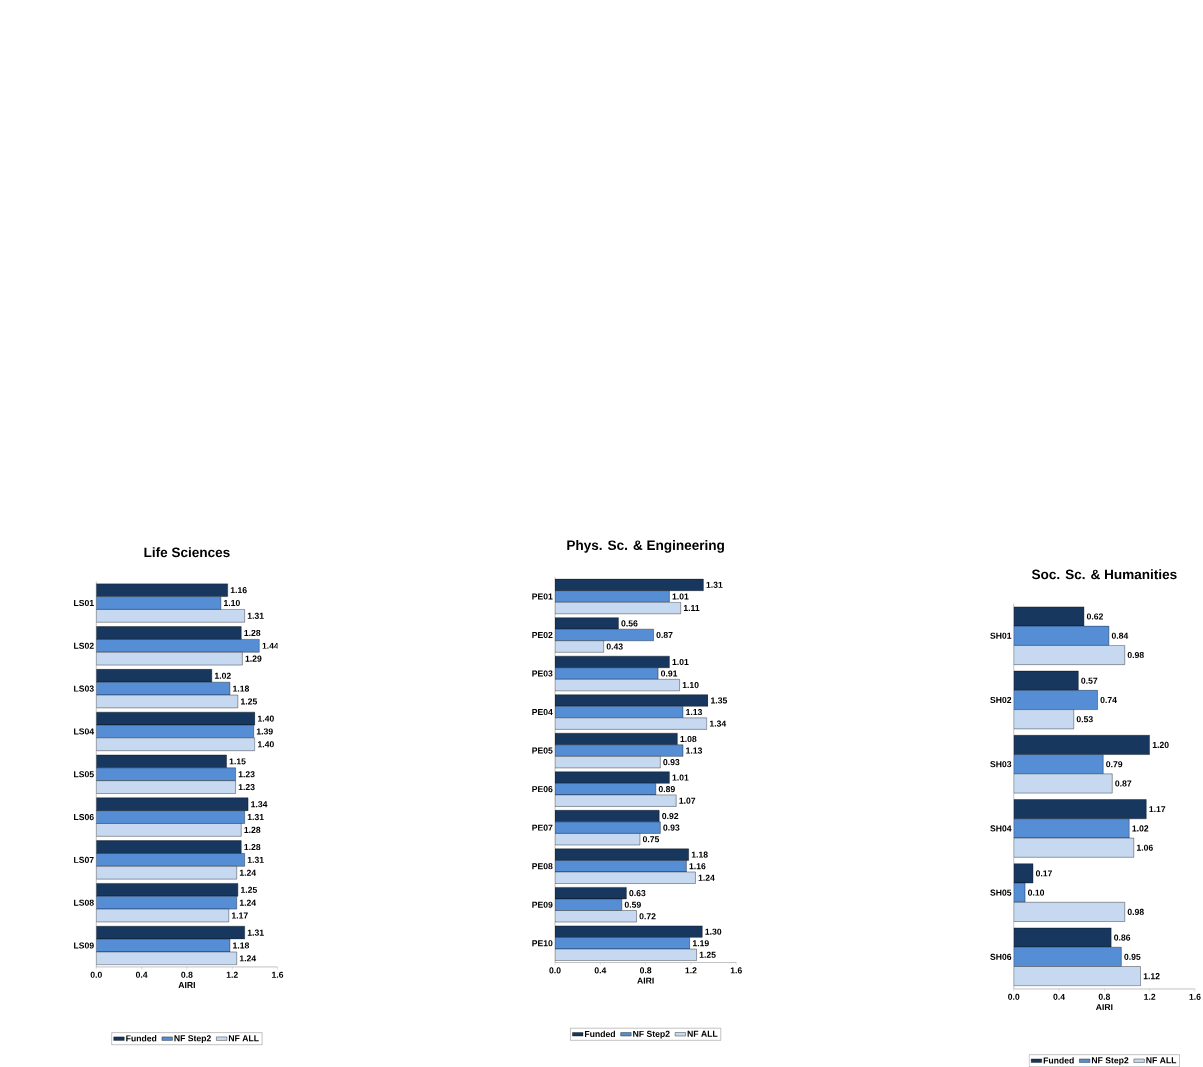  What do you see at coordinates (719, 700) in the screenshot?
I see `data-label: 1.35` at bounding box center [719, 700].